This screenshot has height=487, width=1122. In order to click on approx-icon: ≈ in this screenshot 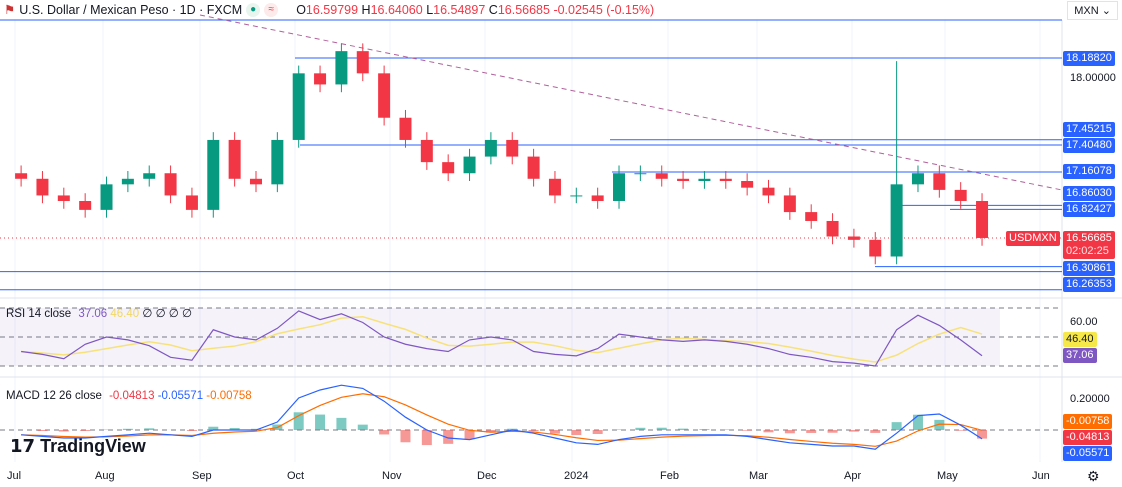, I will do `click(271, 9)`.